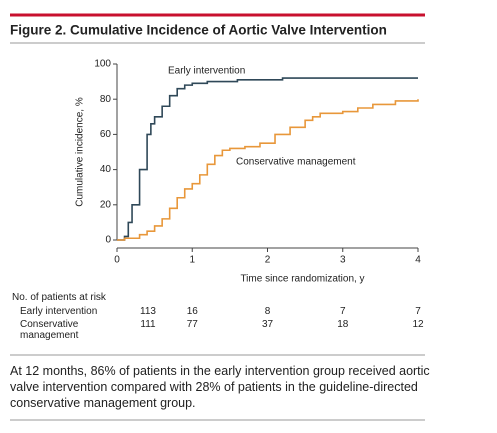  I want to click on x-tick-label: 1, so click(192, 260).